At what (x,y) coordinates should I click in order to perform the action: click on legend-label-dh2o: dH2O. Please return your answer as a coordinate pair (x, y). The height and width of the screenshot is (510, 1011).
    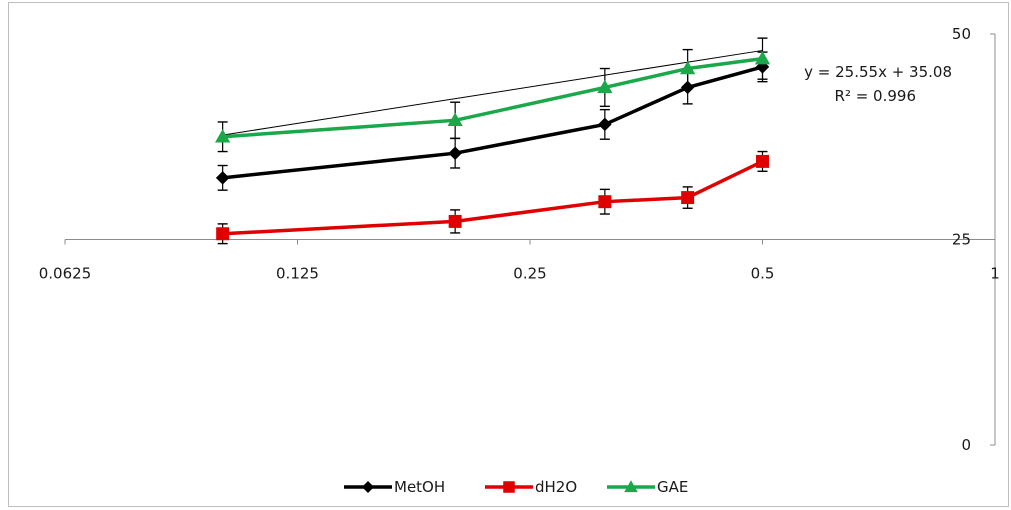
    Looking at the image, I should click on (556, 487).